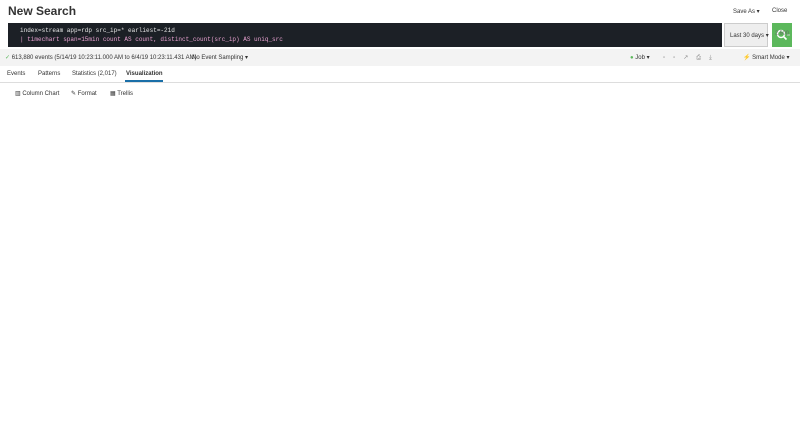 The width and height of the screenshot is (800, 441). Describe the element at coordinates (691, 58) in the screenshot. I see `job-icons: ▫▫↗⎙⤓` at that location.